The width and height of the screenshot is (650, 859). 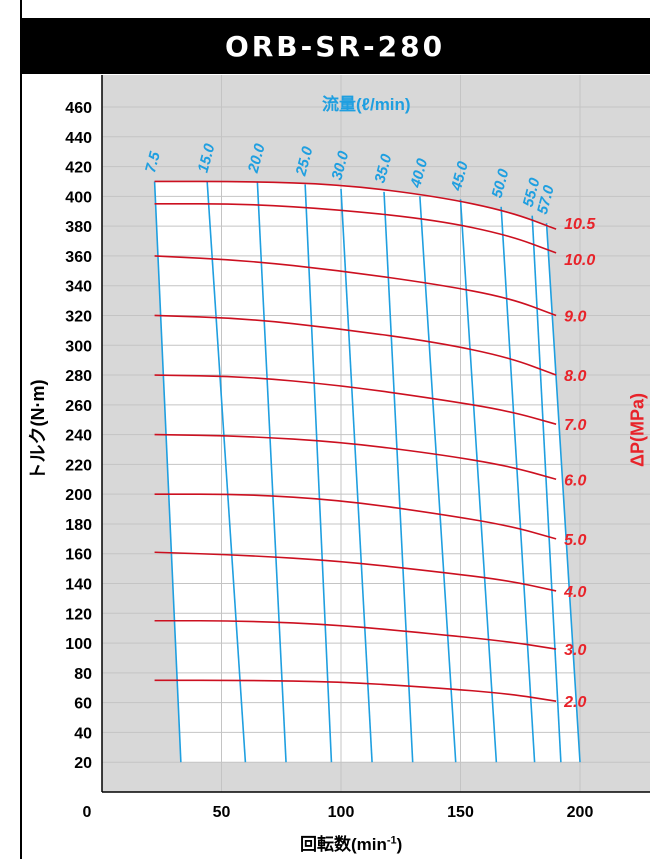 I want to click on x-axis-label-sup: -1, so click(x=391, y=840).